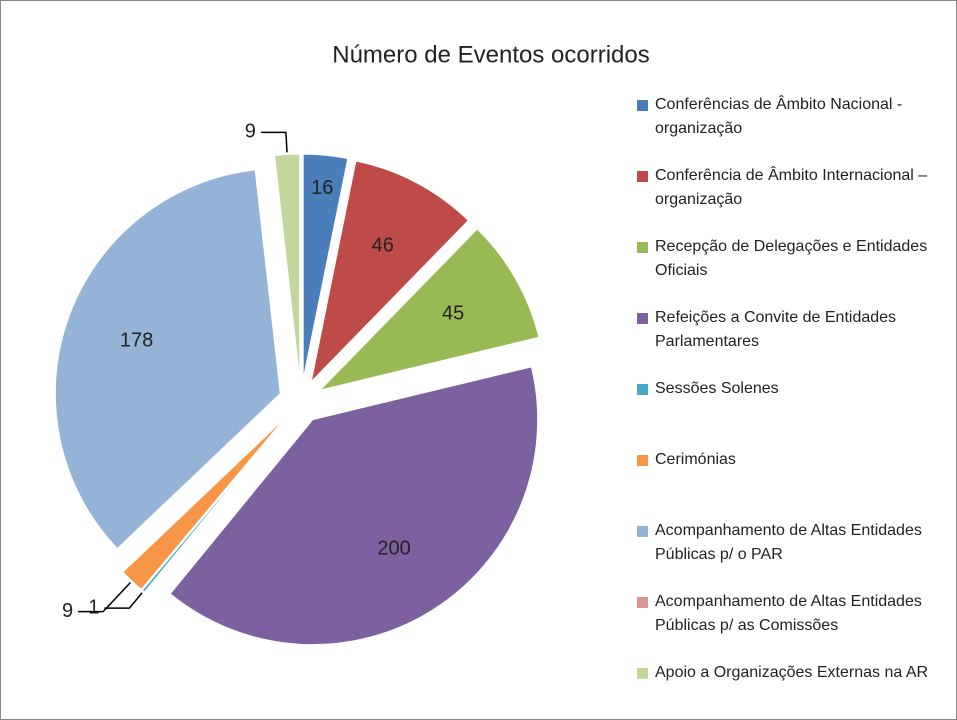  Describe the element at coordinates (453, 314) in the screenshot. I see `data-label: 45` at that location.